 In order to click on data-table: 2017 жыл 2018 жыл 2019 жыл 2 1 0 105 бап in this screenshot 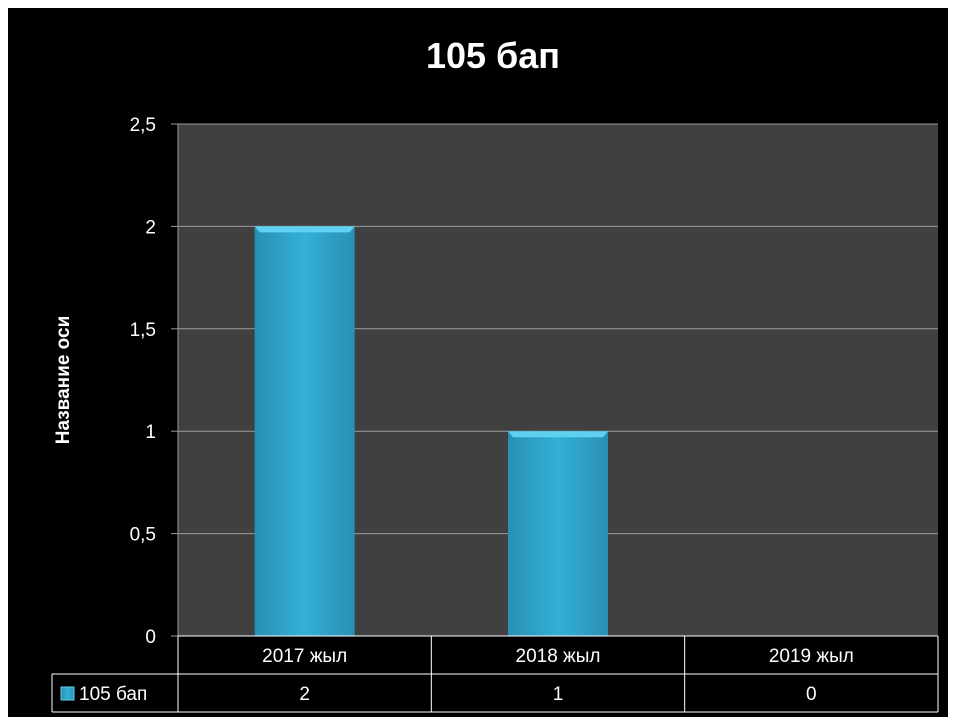, I will do `click(495, 674)`.